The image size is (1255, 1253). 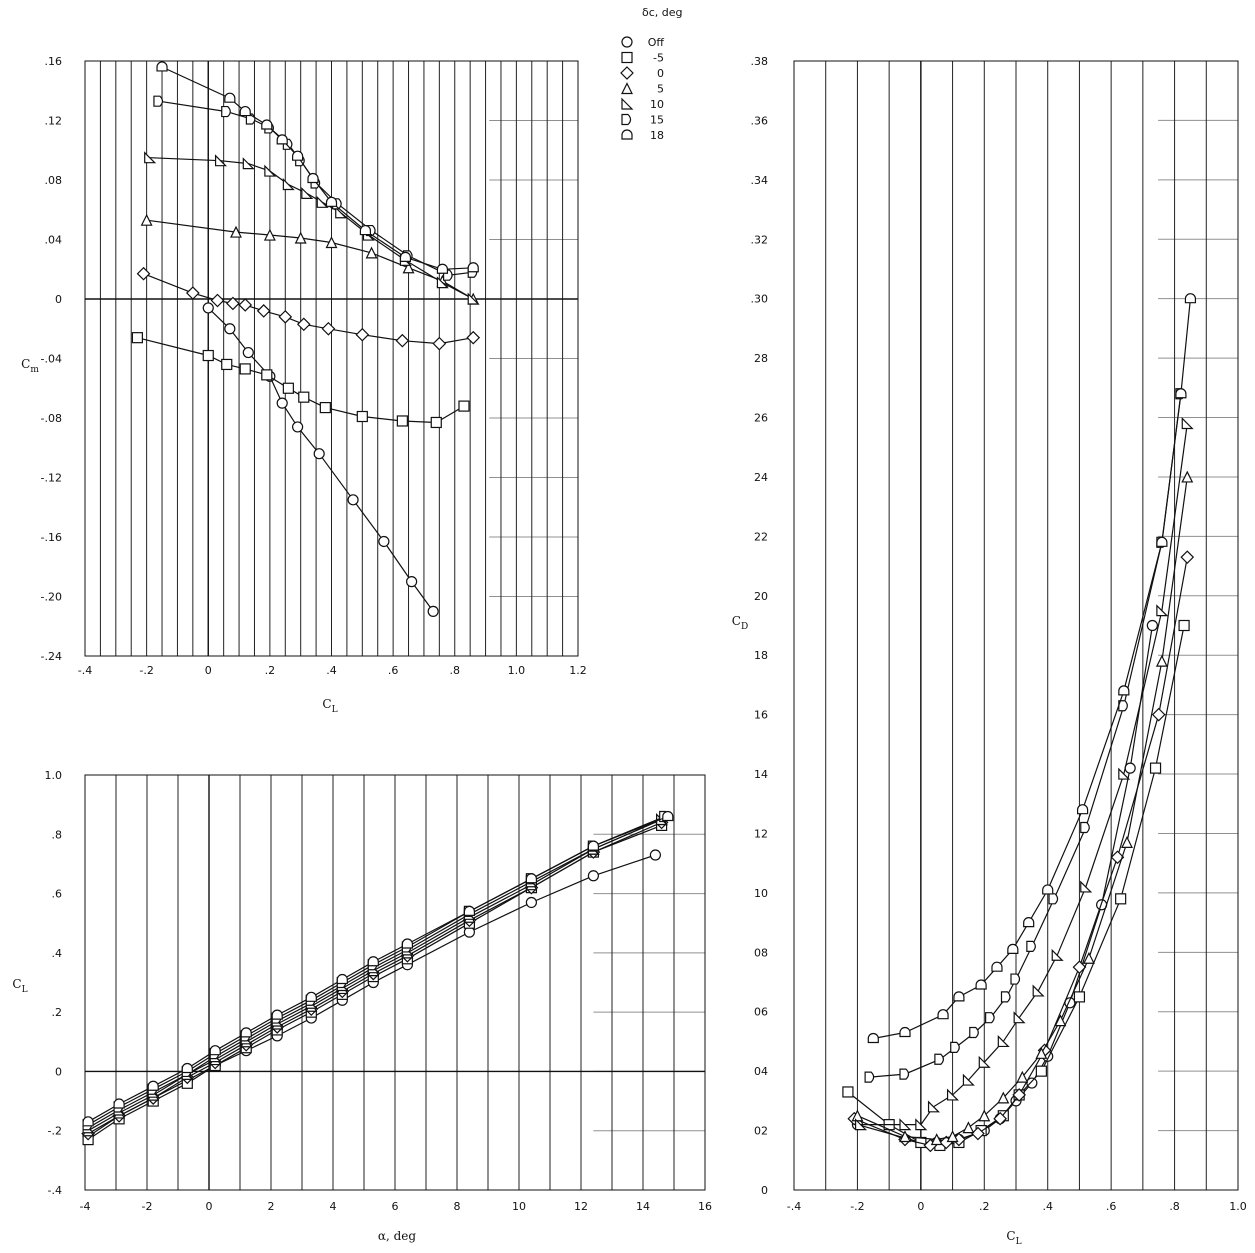 I want to click on legend-marker-circle, so click(x=627, y=42).